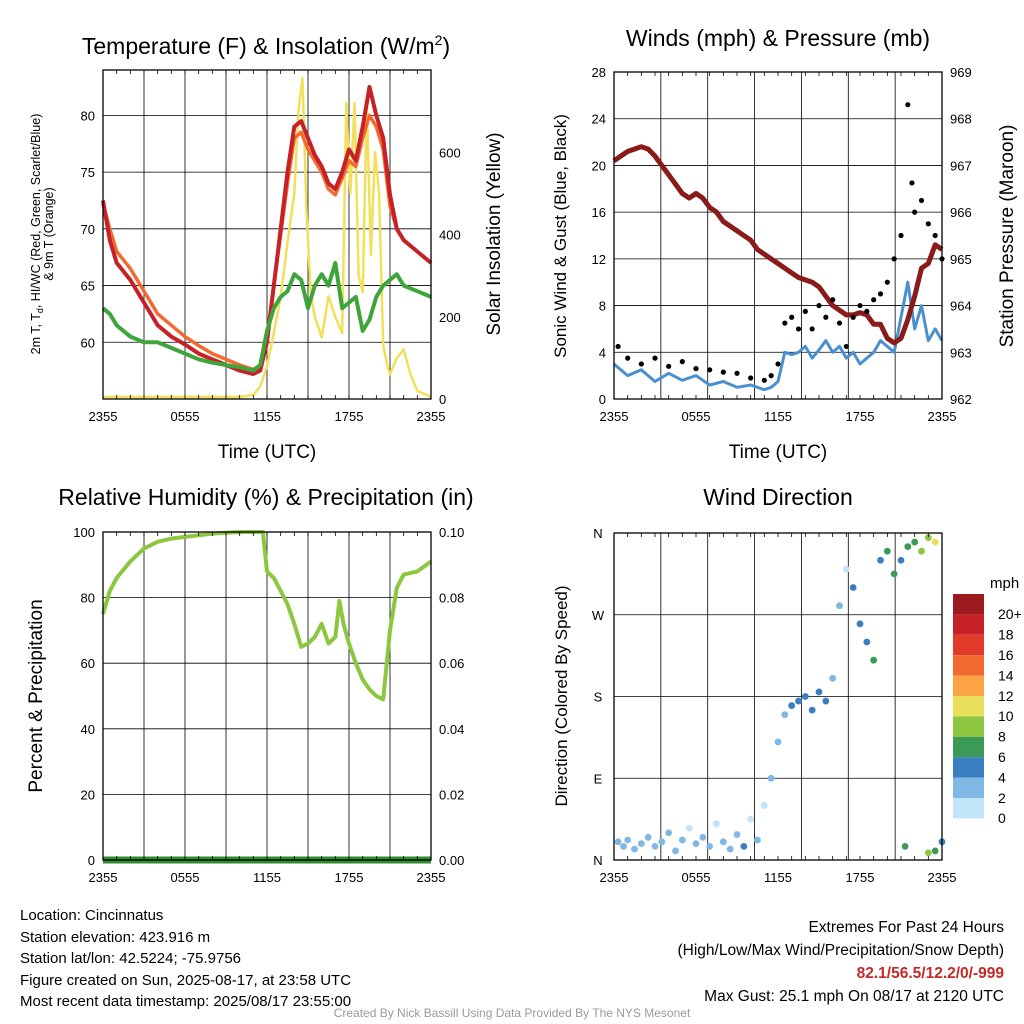 This screenshot has height=1024, width=1024. Describe the element at coordinates (115, 937) in the screenshot. I see `elevation-text: Station elevation: 423.916 m` at that location.